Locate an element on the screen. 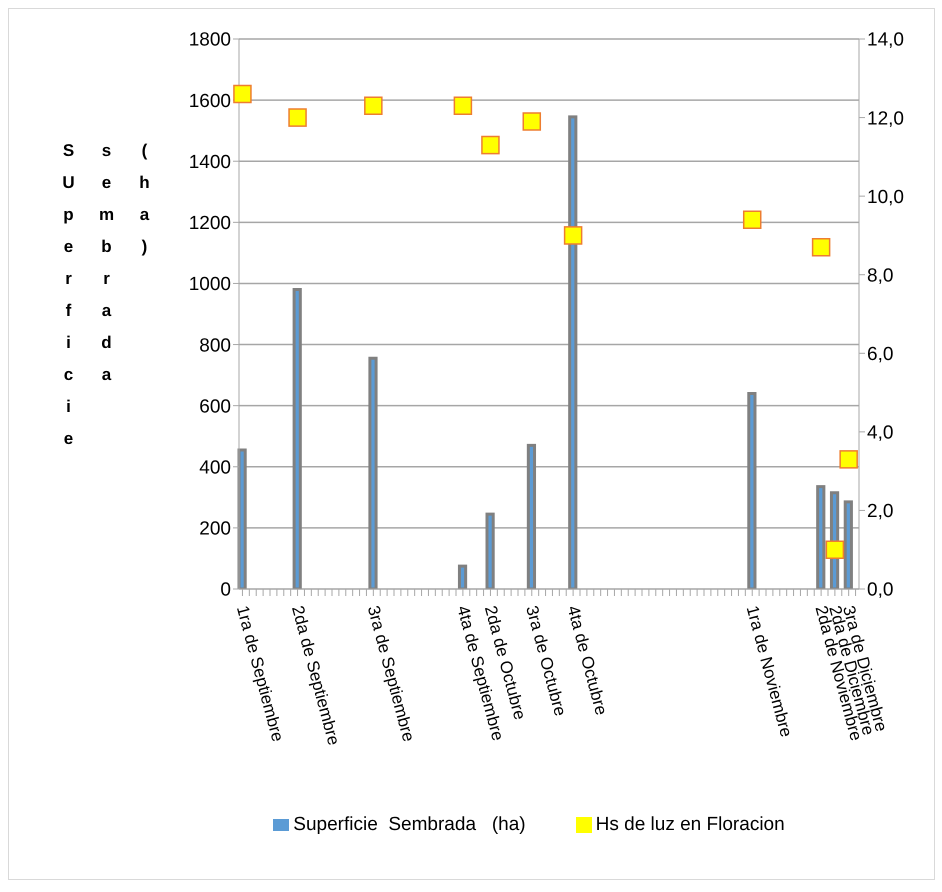 The width and height of the screenshot is (942, 892). y2-tick-label: 6,0 is located at coordinates (880, 355).